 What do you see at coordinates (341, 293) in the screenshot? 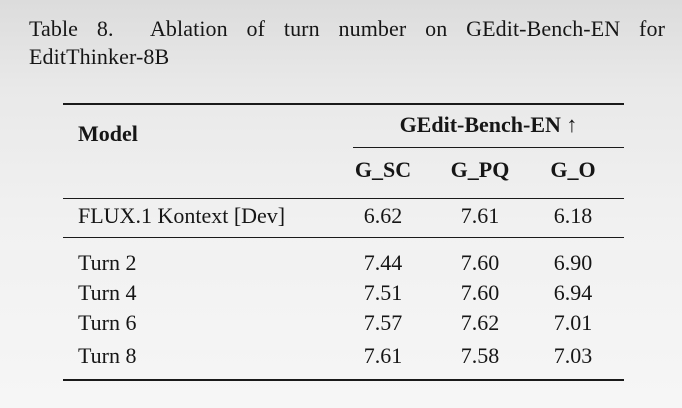
I see `table-row-turn-4: Turn 4 7.51 7.60 6.94` at bounding box center [341, 293].